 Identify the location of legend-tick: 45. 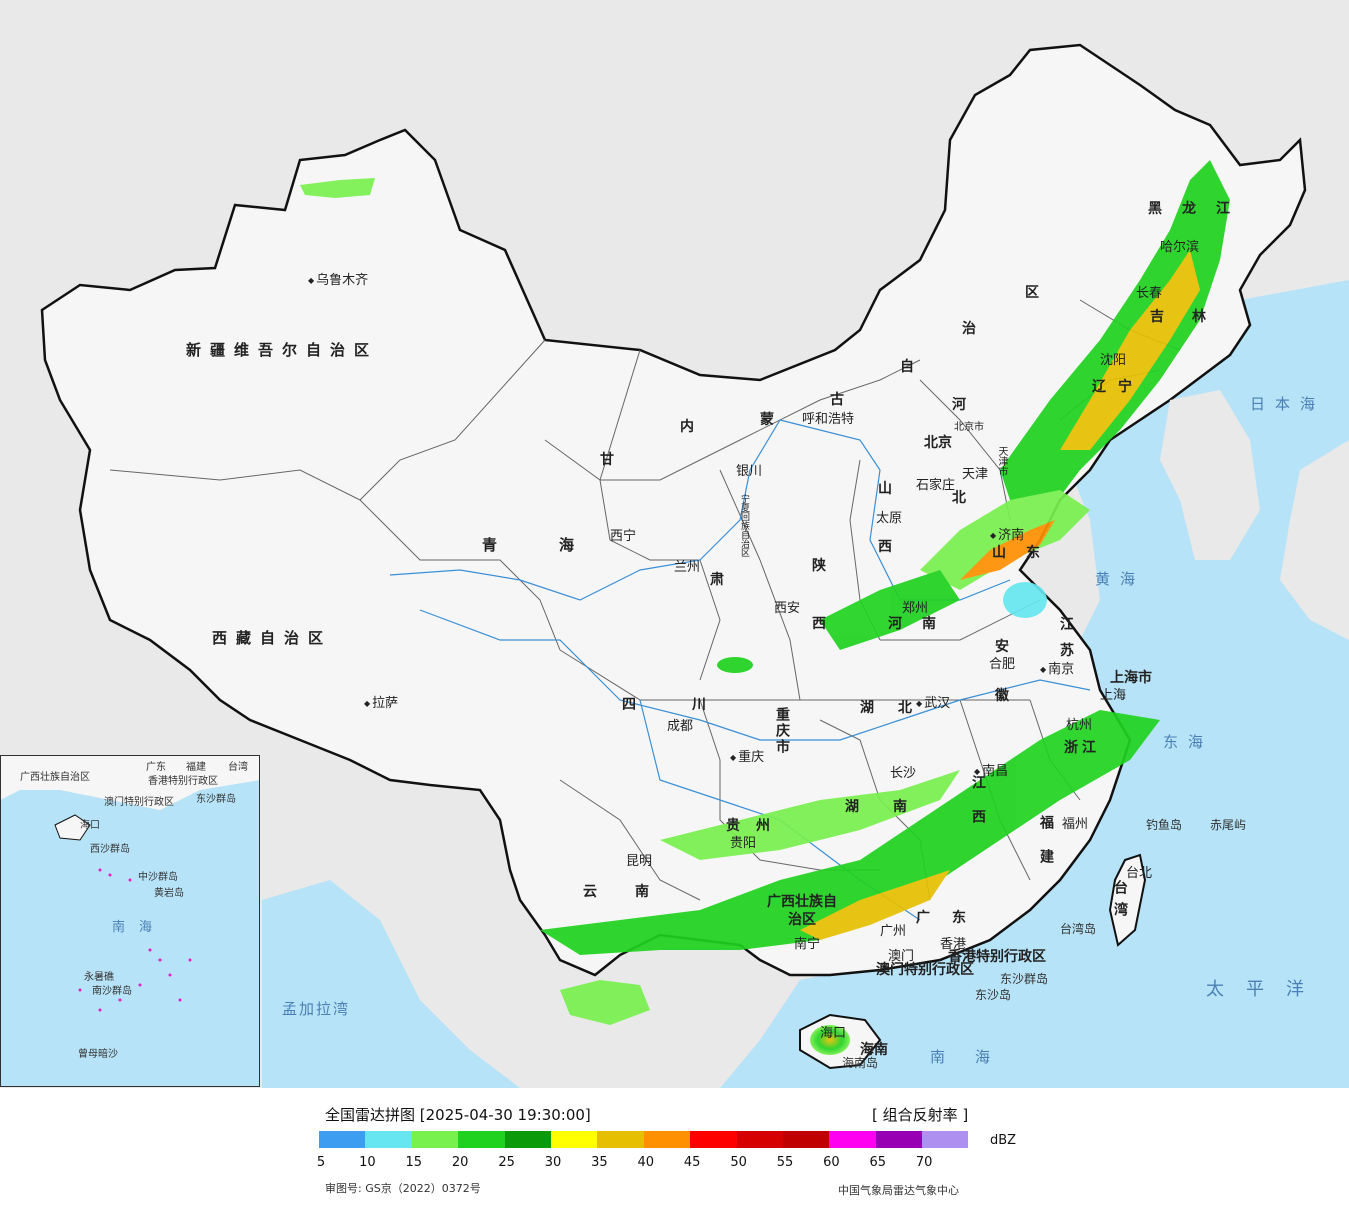
(692, 1162).